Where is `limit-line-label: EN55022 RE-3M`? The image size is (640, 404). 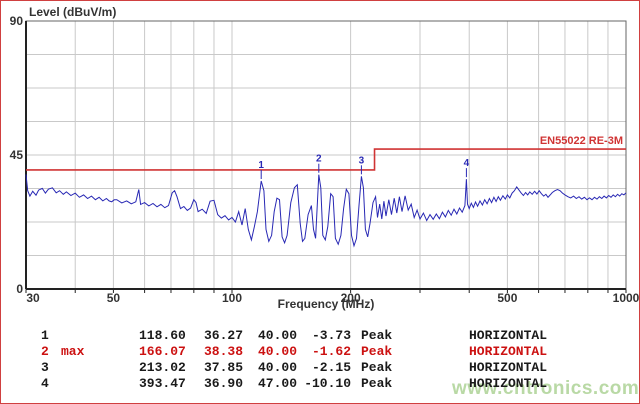 limit-line-label: EN55022 RE-3M is located at coordinates (581, 141).